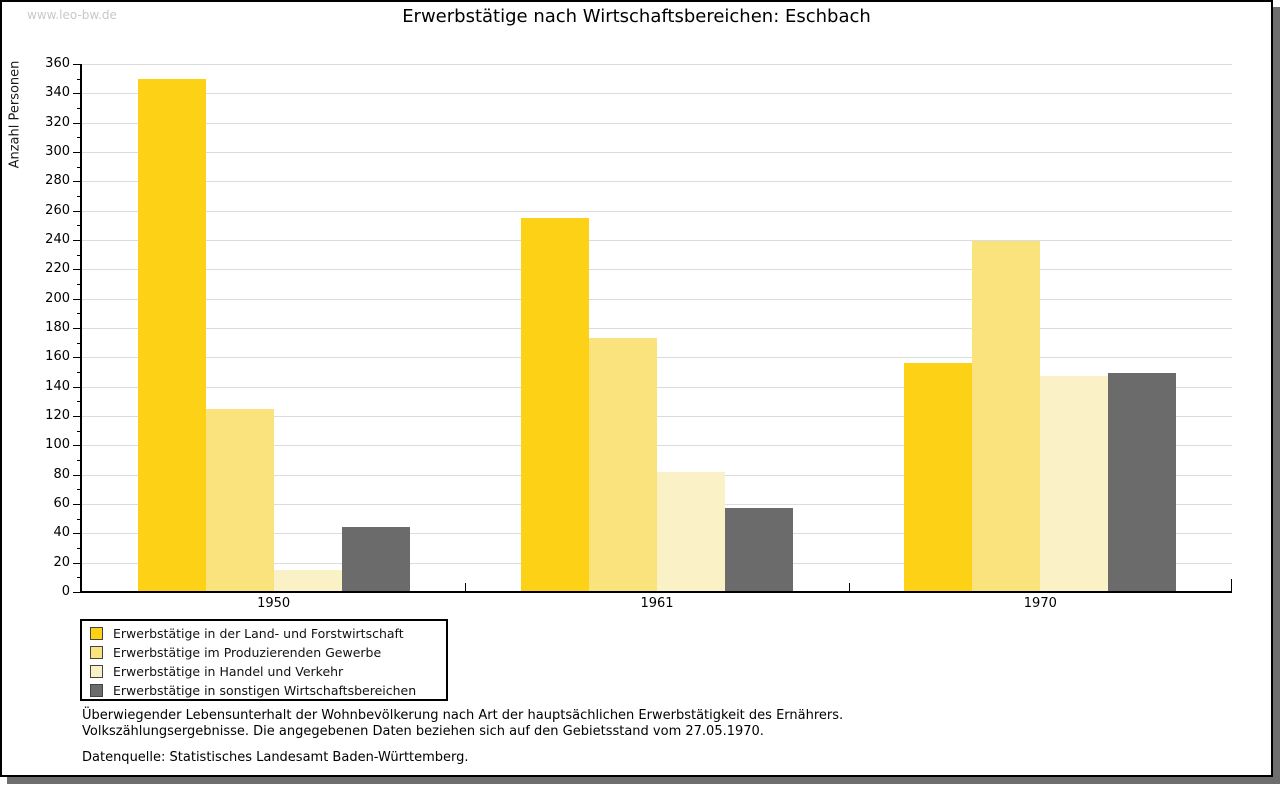 The height and width of the screenshot is (791, 1280). What do you see at coordinates (57, 415) in the screenshot?
I see `y-axis-tick-label: 120` at bounding box center [57, 415].